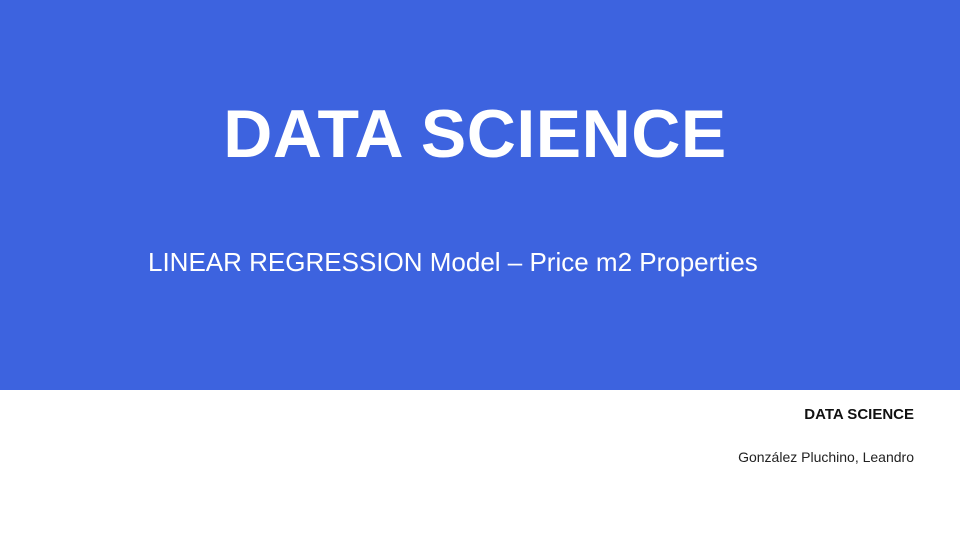  Describe the element at coordinates (859, 414) in the screenshot. I see `footer-course-title: DATA SCIENCE` at that location.